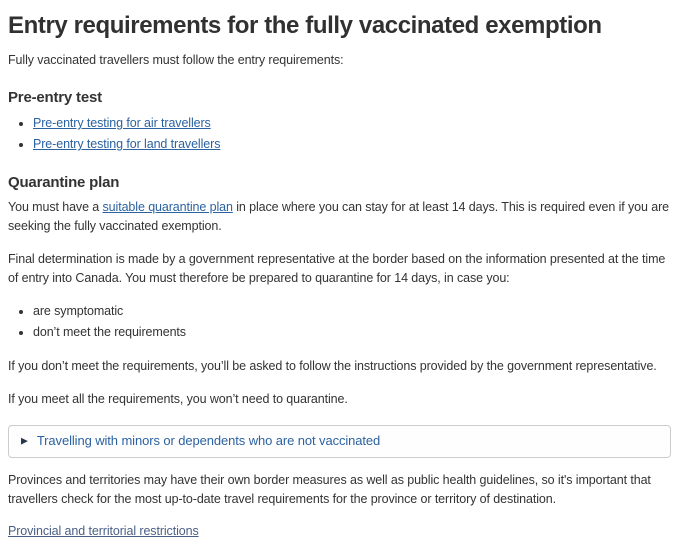 This screenshot has height=560, width=680. What do you see at coordinates (339, 531) in the screenshot?
I see `provincial-restrictions-row: Provincial and territorial restrictions` at bounding box center [339, 531].